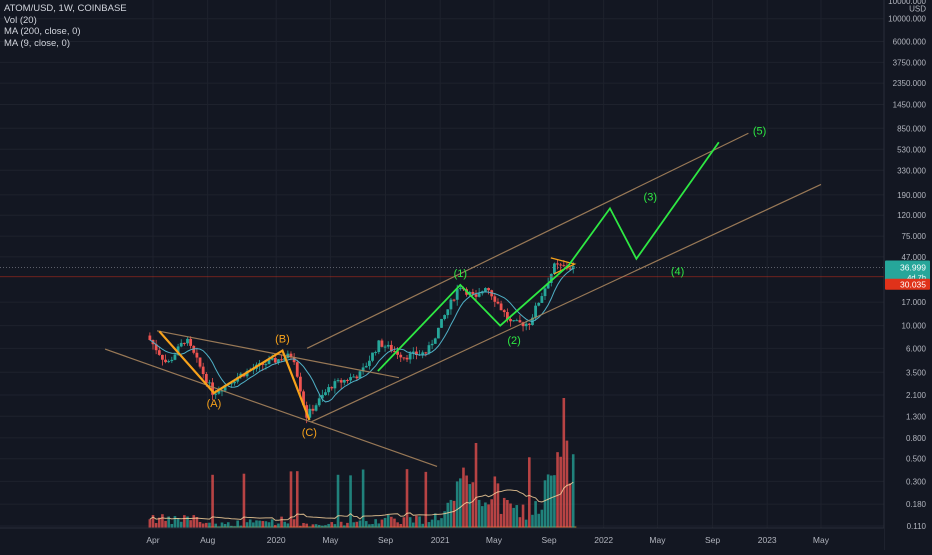  What do you see at coordinates (907, 19) in the screenshot?
I see `price-tick-label: 10000.000` at bounding box center [907, 19].